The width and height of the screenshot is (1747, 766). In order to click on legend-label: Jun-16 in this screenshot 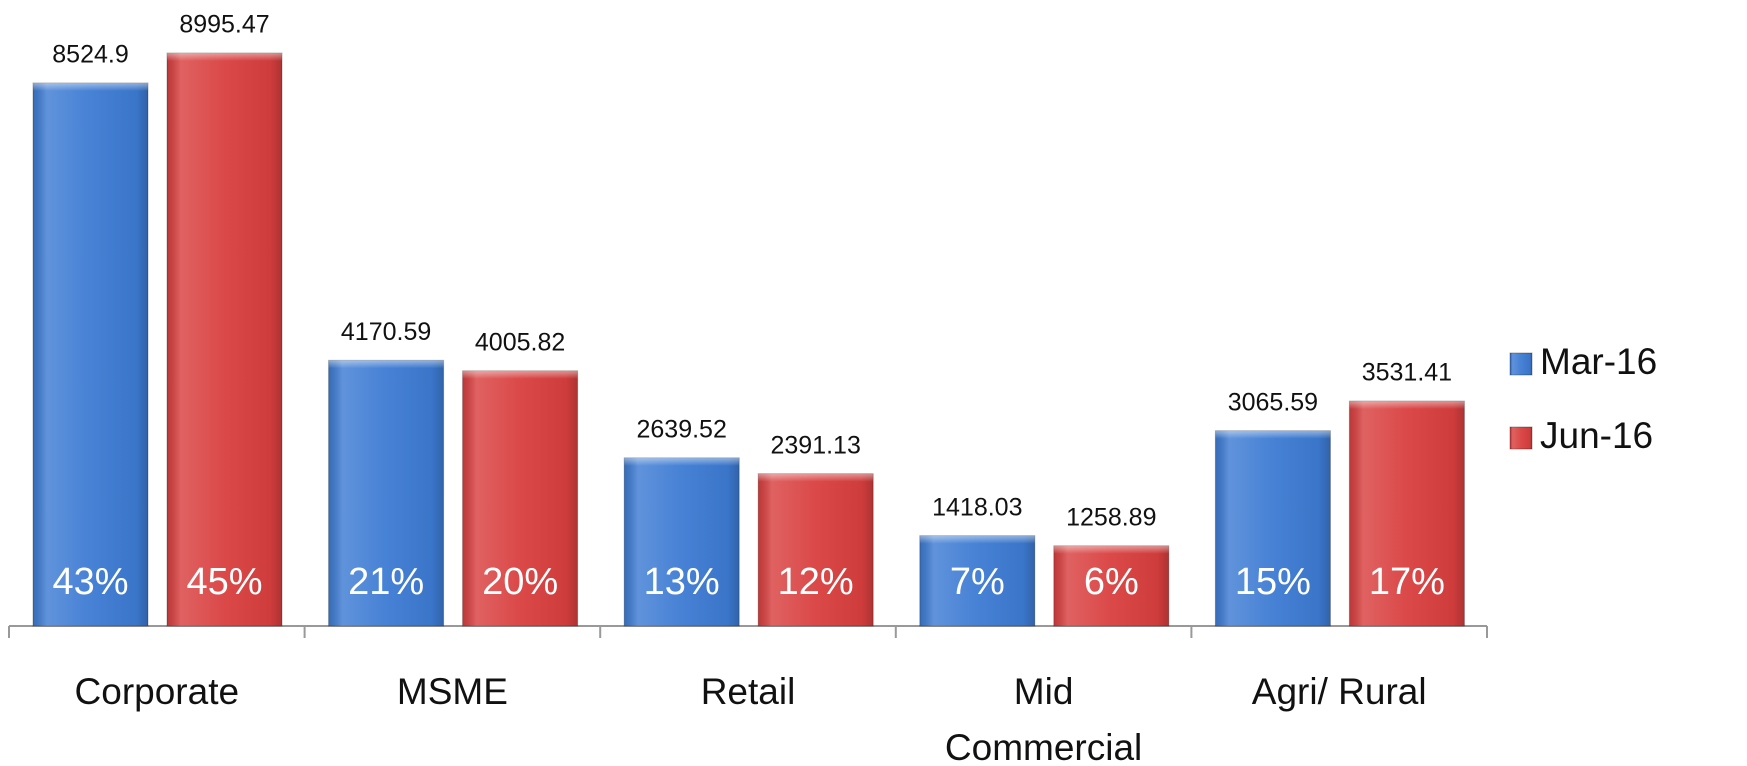, I will do `click(1596, 435)`.